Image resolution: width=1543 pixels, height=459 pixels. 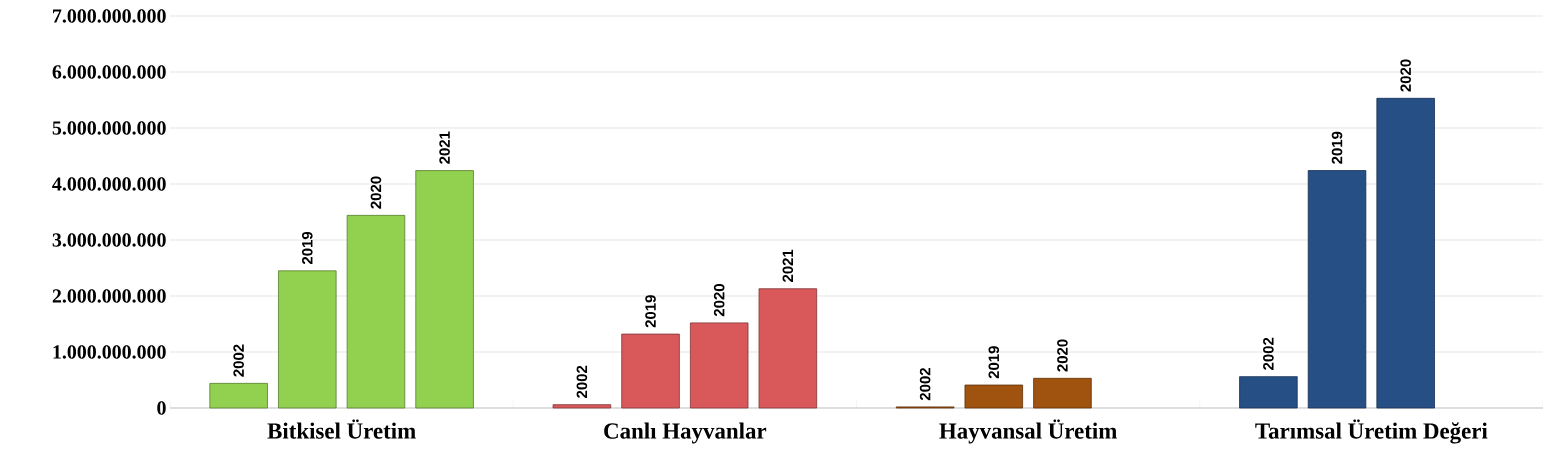 What do you see at coordinates (161, 408) in the screenshot?
I see `y-tick-label: 0` at bounding box center [161, 408].